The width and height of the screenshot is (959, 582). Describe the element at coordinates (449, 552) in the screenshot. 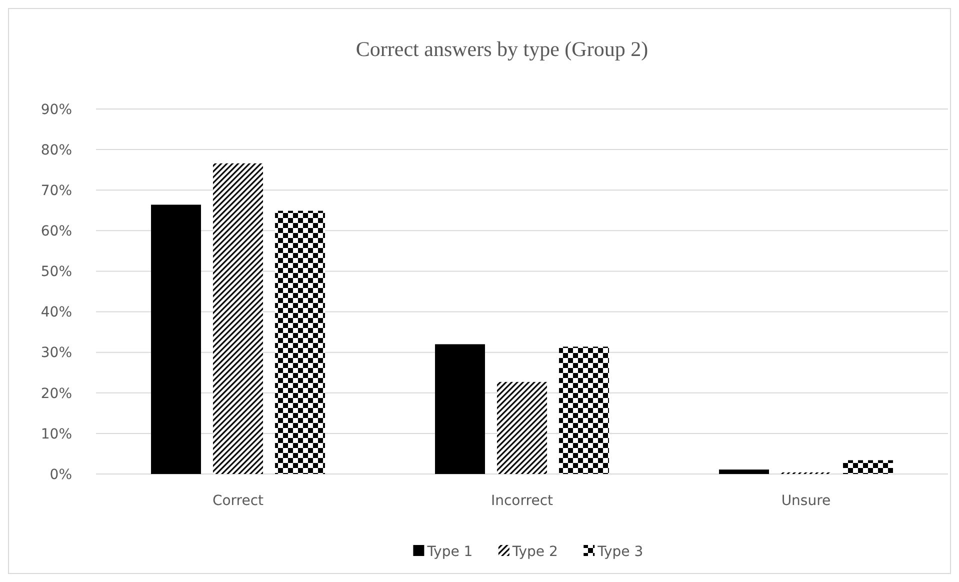

I see `legend-label: Type 1` at that location.